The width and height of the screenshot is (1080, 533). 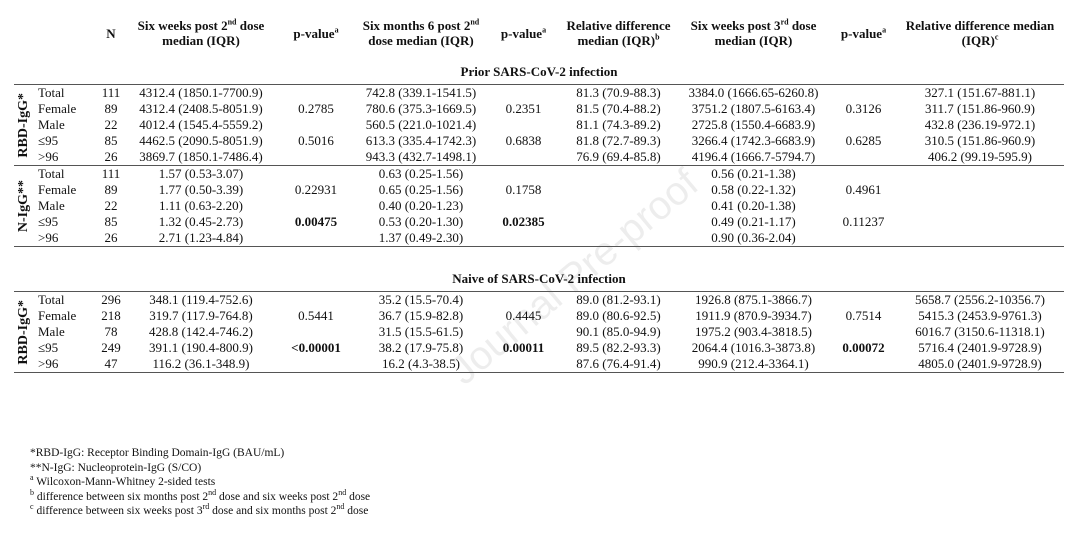 What do you see at coordinates (421, 205) in the screenshot?
I see `cell: 0.40 (0.20-1.23)` at bounding box center [421, 205].